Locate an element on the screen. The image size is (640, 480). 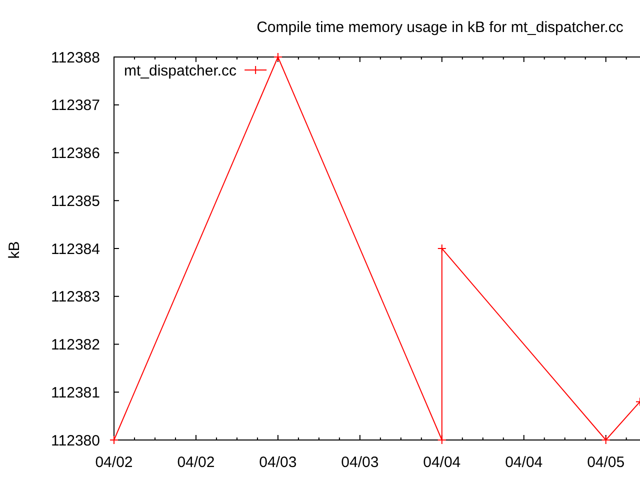
y-axis-title: kB is located at coordinates (14, 250).